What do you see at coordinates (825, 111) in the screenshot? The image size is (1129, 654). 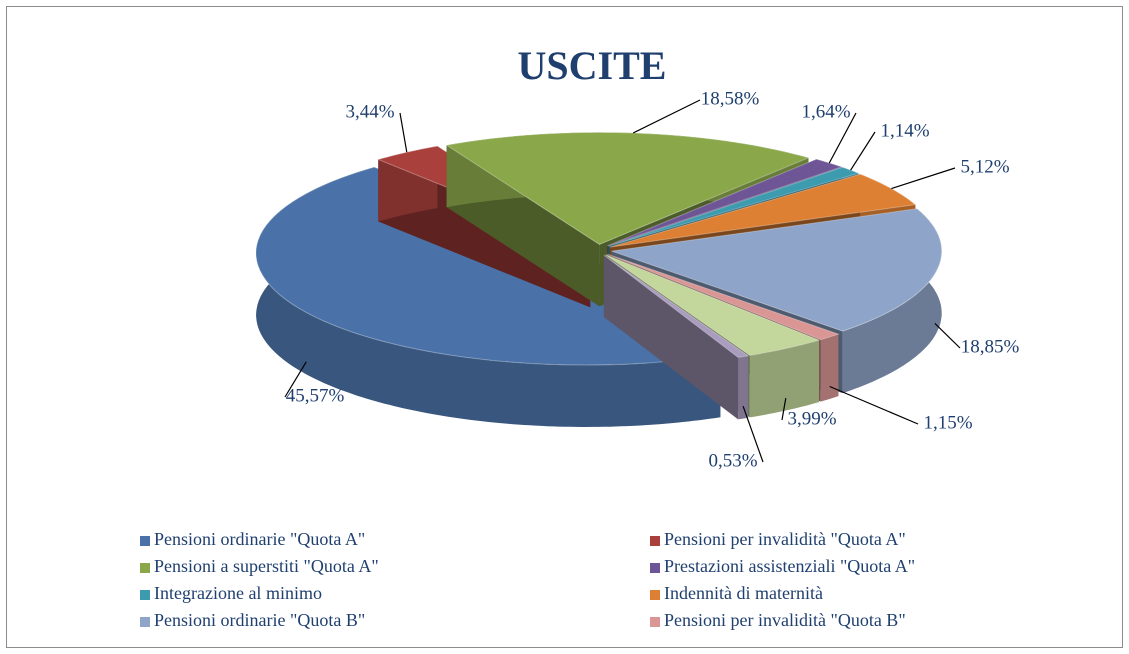 I see `data-label: 1,64%` at bounding box center [825, 111].